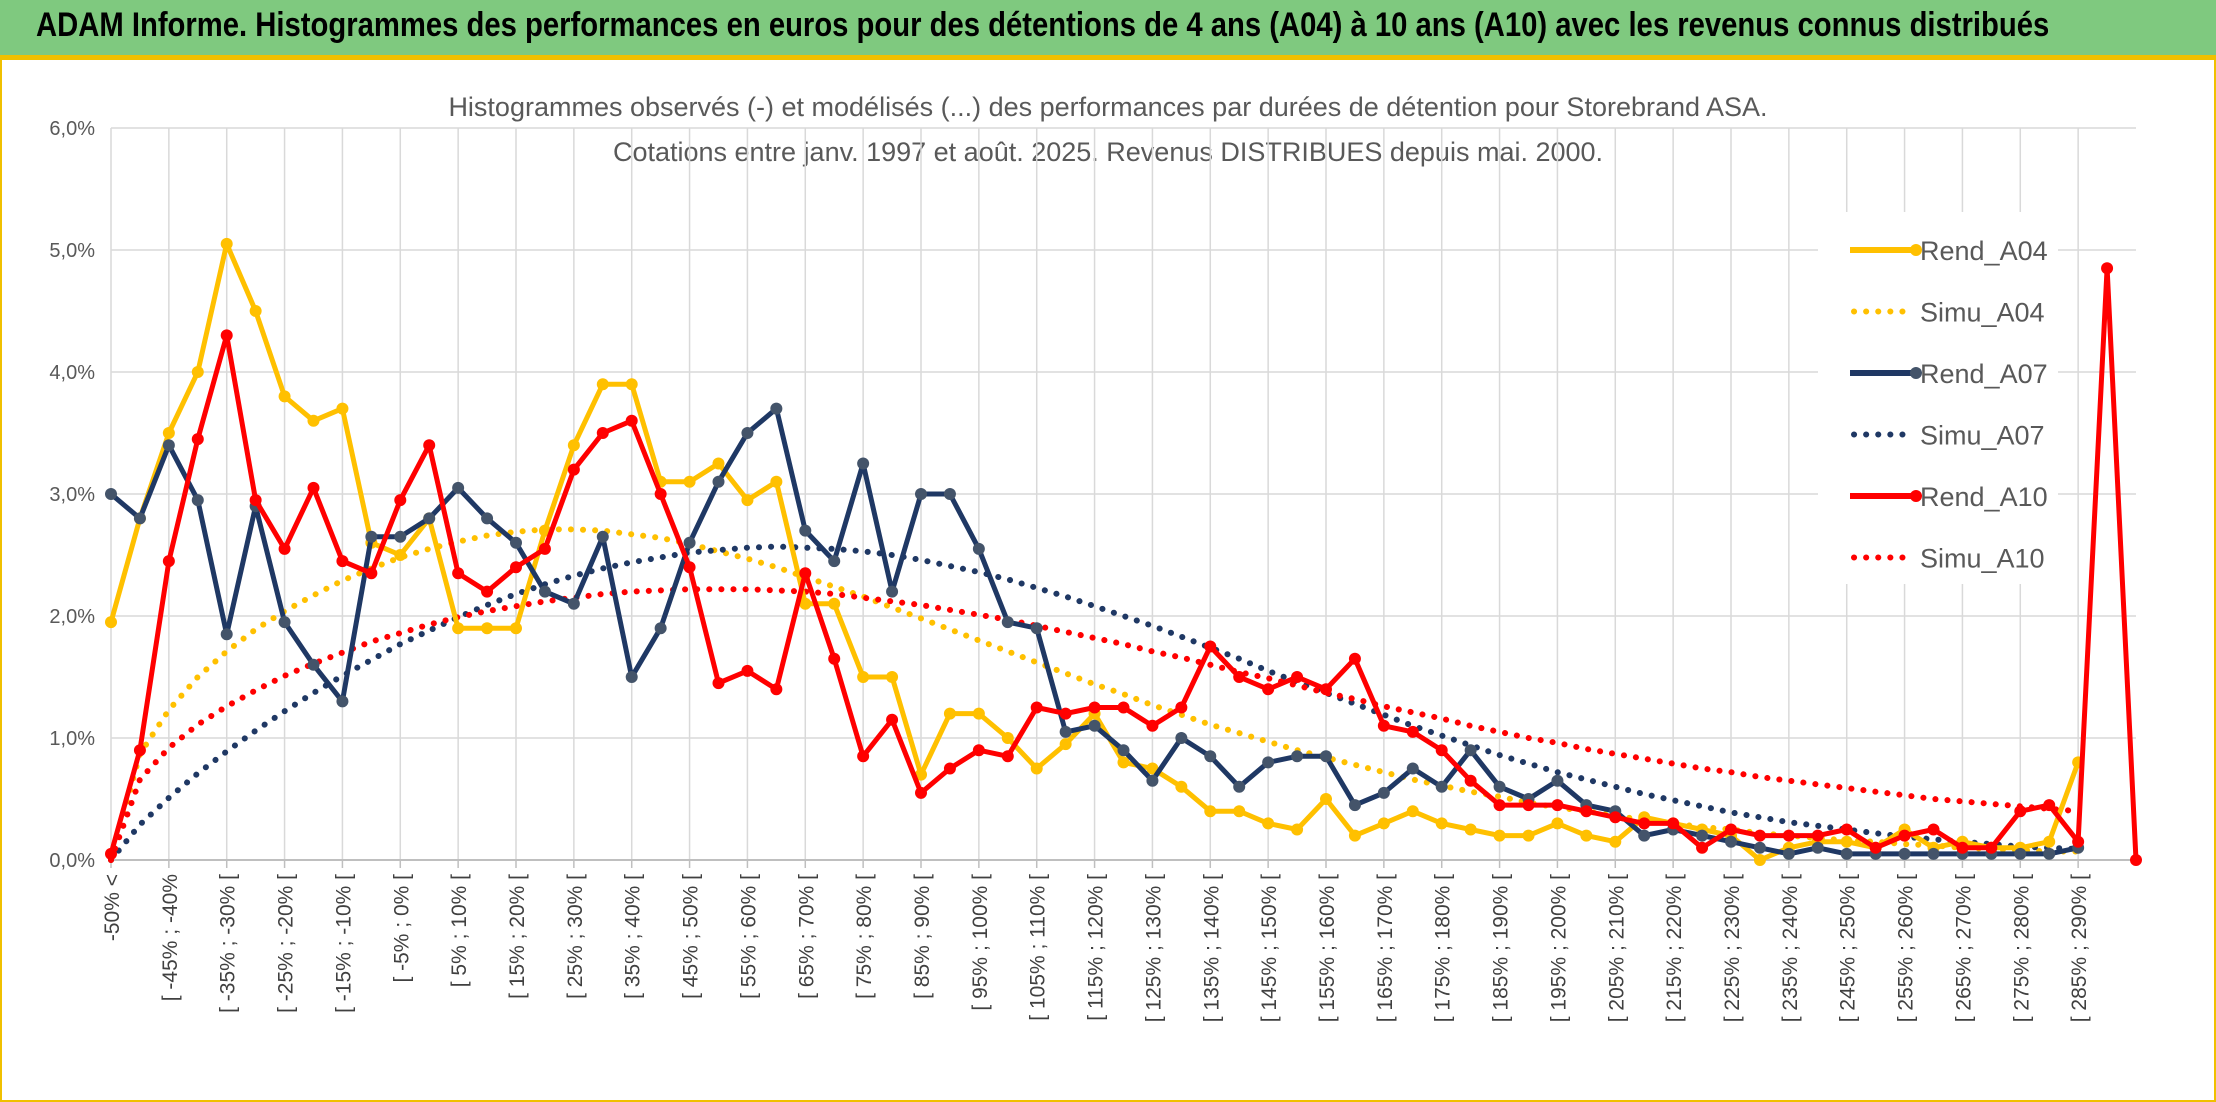  Describe the element at coordinates (1790, 948) in the screenshot. I see `x-tick-label: [ 235% ; 240% [` at that location.